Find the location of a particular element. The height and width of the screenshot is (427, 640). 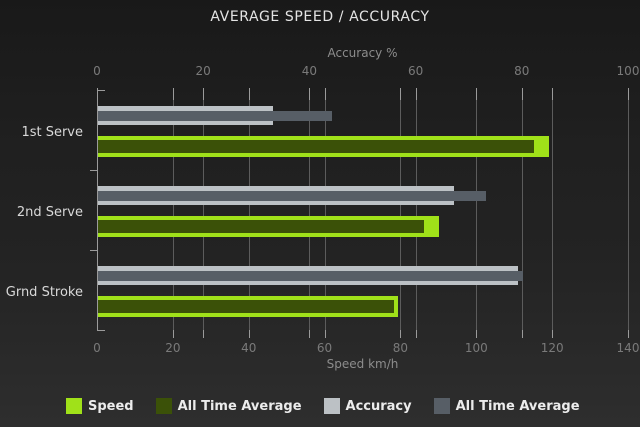

top-axis-title: Accuracy % is located at coordinates (362, 53).